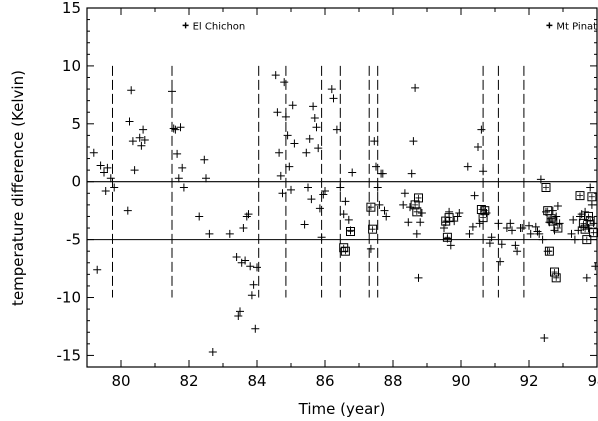 This screenshot has height=421, width=598. Describe the element at coordinates (219, 26) in the screenshot. I see `annotation-label: El Chichon` at that location.